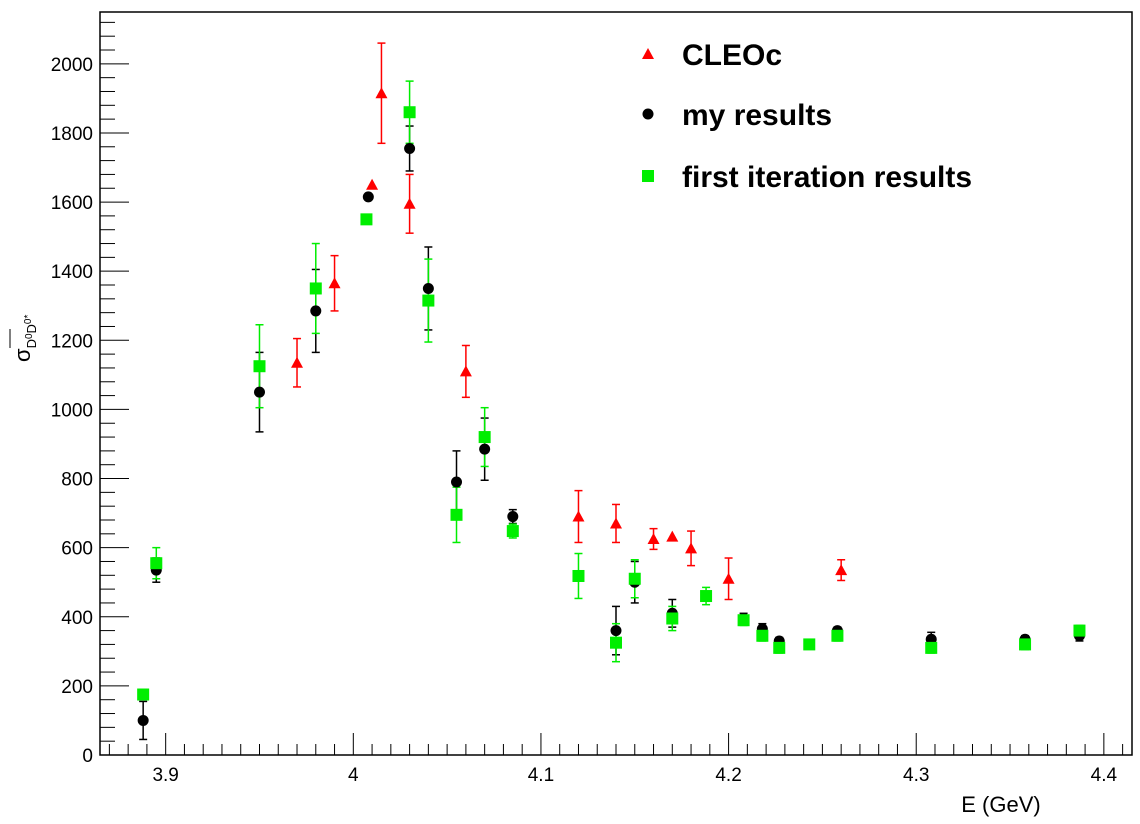 The height and width of the screenshot is (824, 1140). What do you see at coordinates (72, 272) in the screenshot?
I see `y-tick-label: 1400` at bounding box center [72, 272].